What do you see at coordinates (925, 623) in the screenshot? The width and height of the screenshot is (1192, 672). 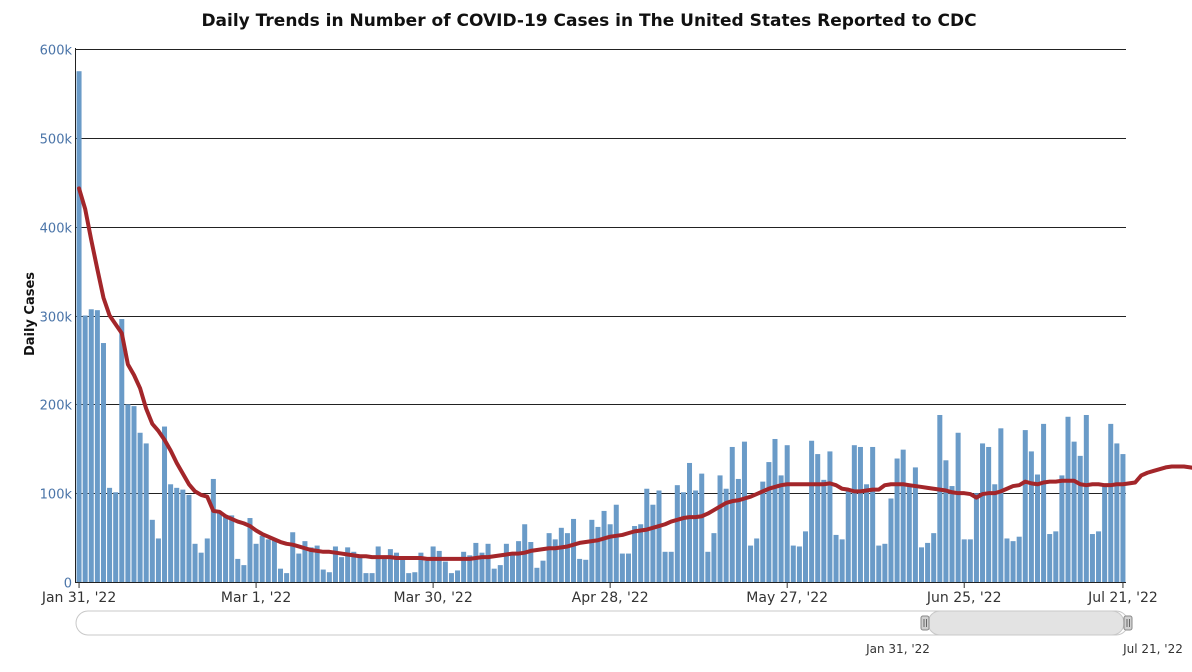 I see `navigator-left-handle` at bounding box center [925, 623].